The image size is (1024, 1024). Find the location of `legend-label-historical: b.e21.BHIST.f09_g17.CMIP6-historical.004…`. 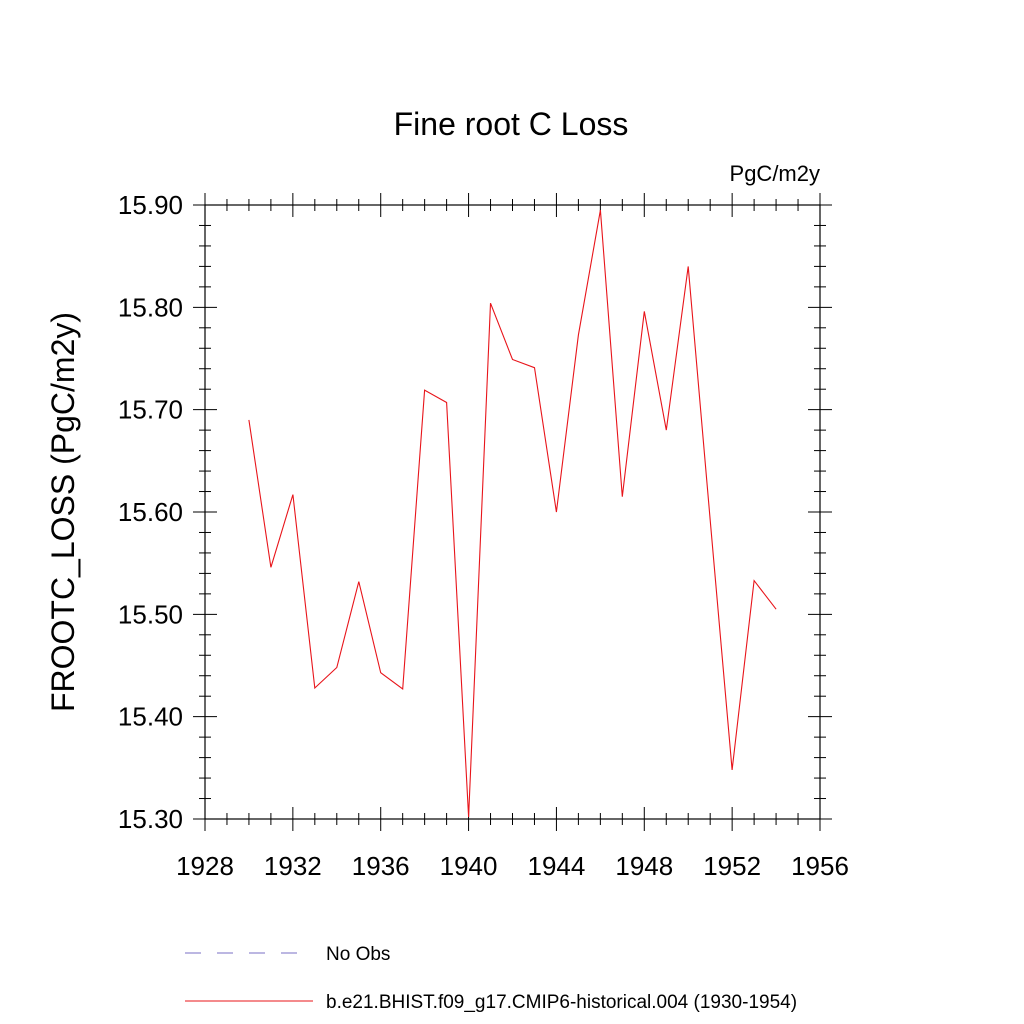

legend-label-historical: b.e21.BHIST.f09_g17.CMIP6-historical.004… is located at coordinates (561, 1002).